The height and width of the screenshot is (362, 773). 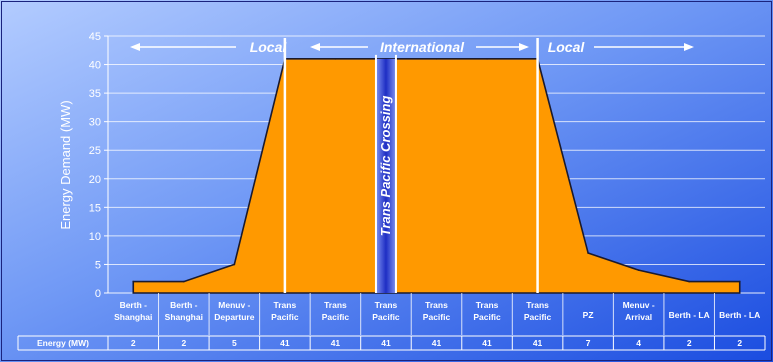 What do you see at coordinates (638, 343) in the screenshot?
I see `table-cell: 4` at bounding box center [638, 343].